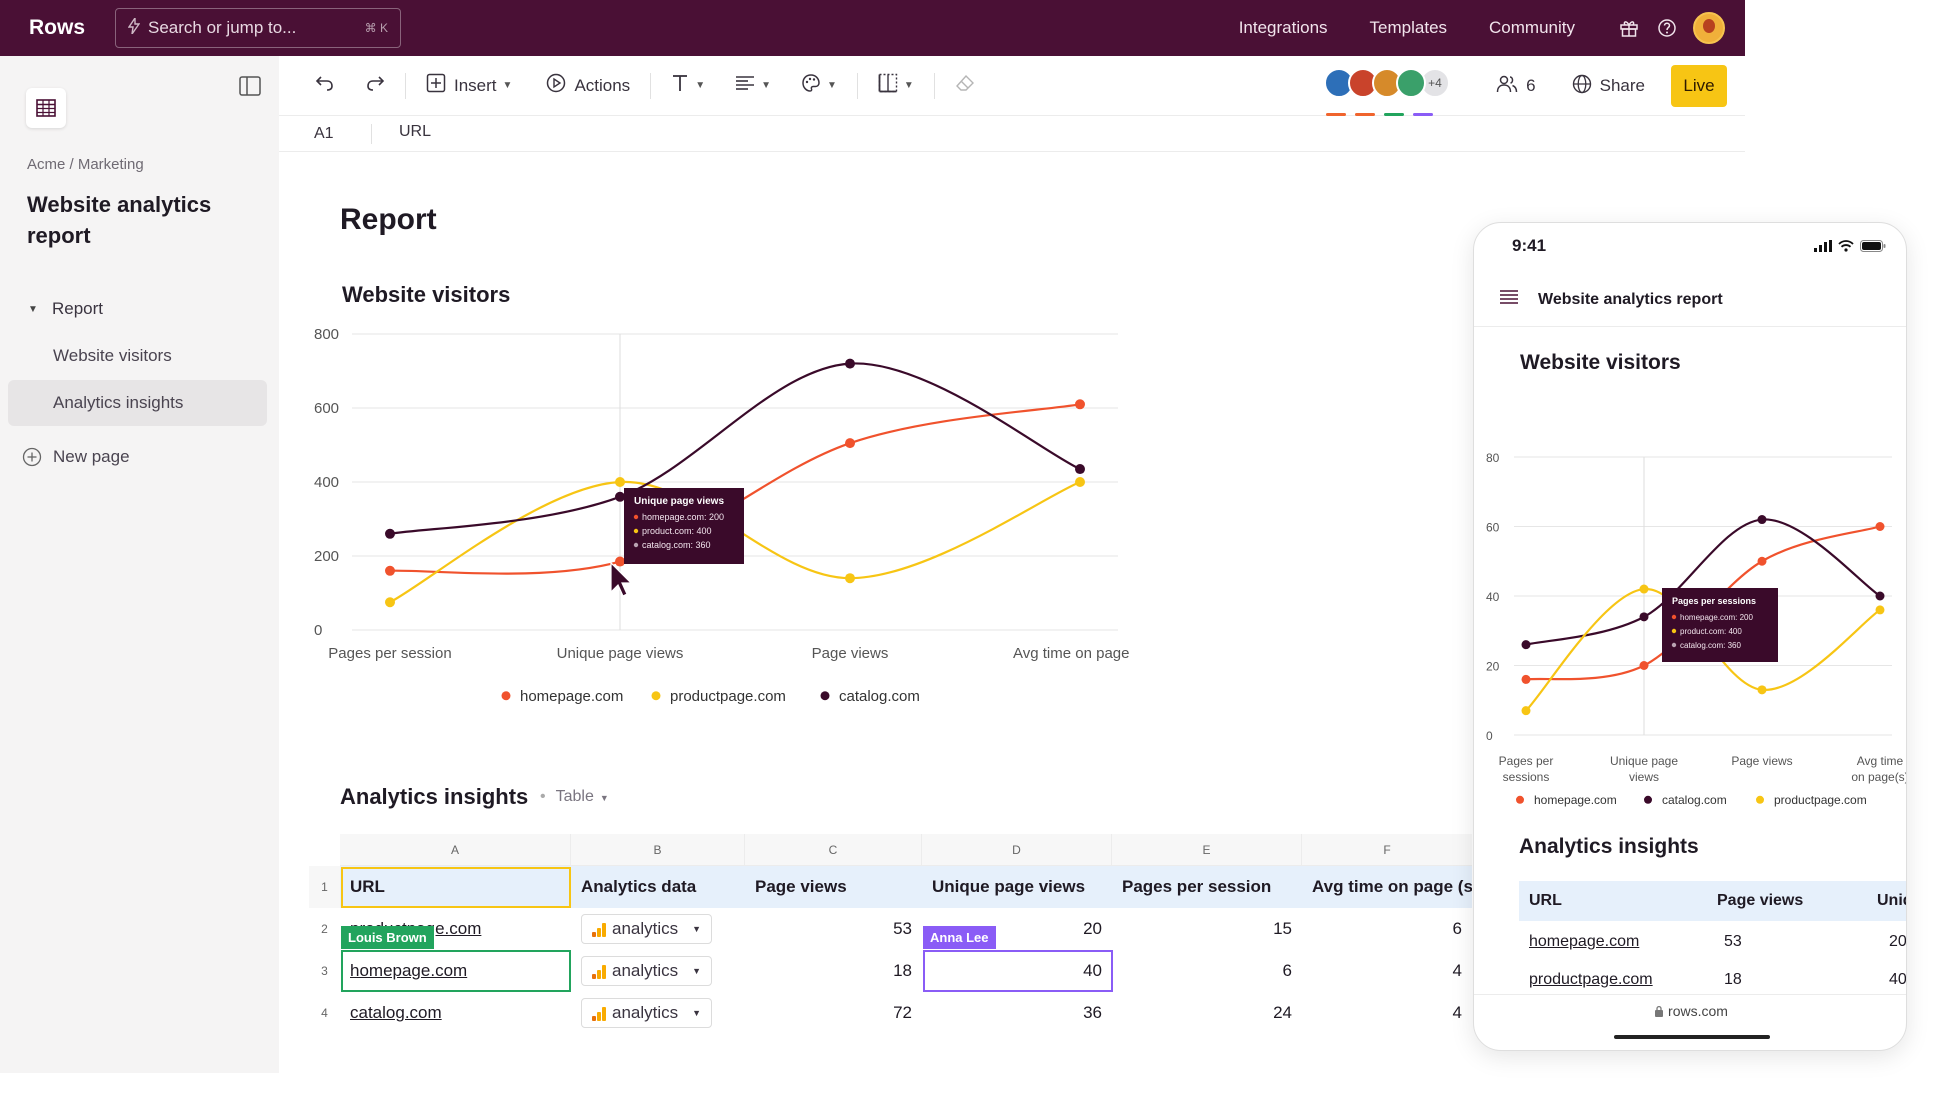  I want to click on tooltip-marker, so click(636, 545).